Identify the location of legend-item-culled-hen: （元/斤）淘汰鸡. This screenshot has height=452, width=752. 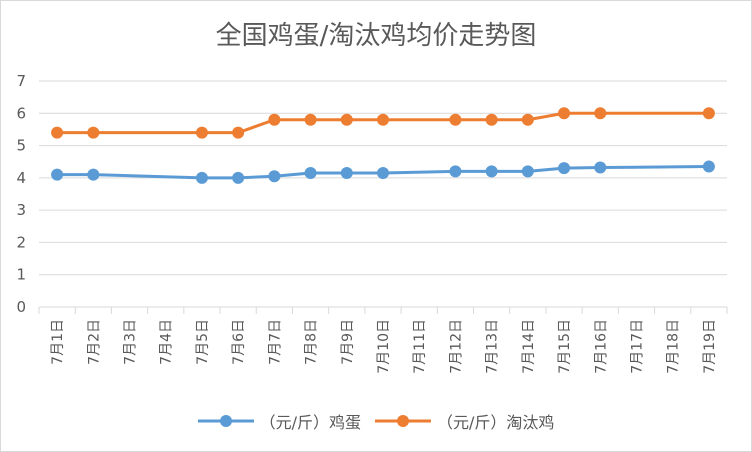
(464, 421).